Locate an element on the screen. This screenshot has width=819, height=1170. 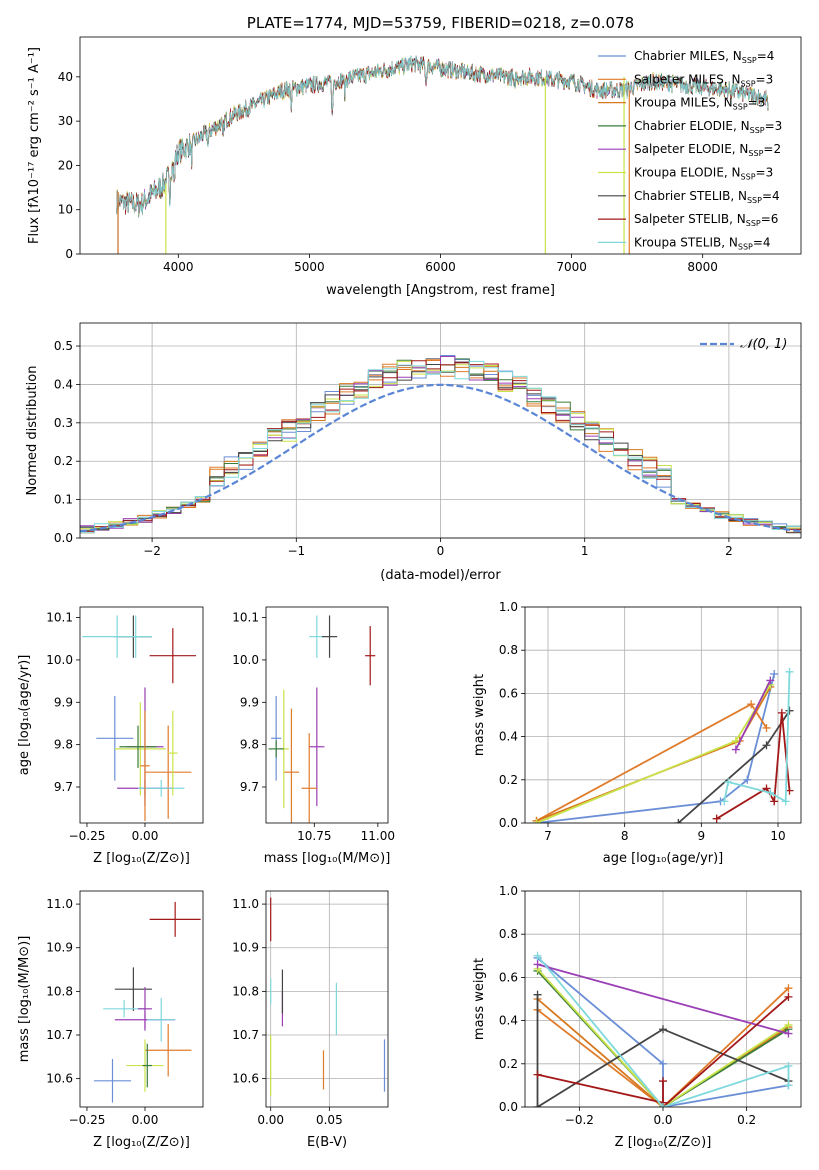
spectrum-yticklabel-3: 30 is located at coordinates (65, 121).